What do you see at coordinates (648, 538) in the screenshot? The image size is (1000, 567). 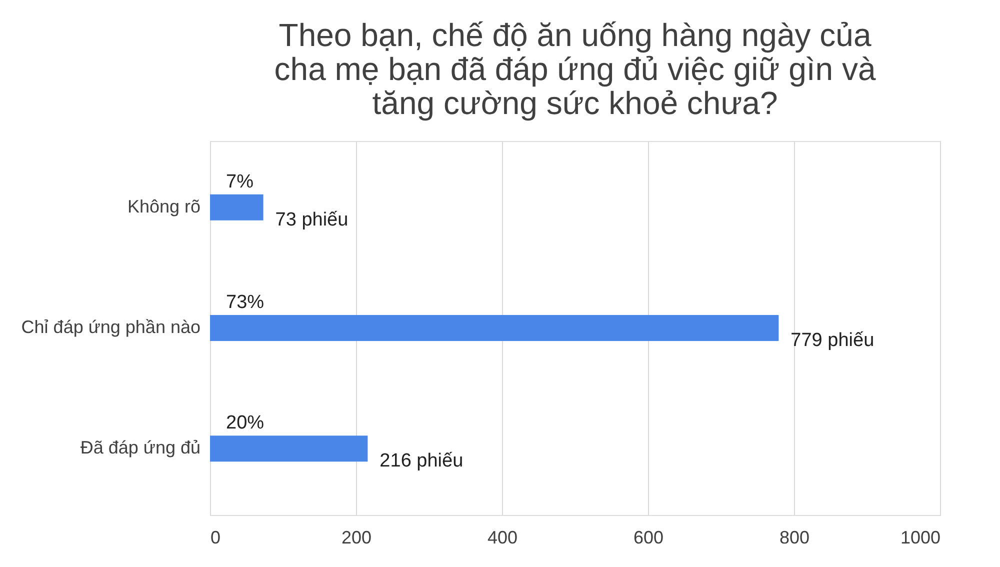 I see `x-tick-label: 600` at bounding box center [648, 538].